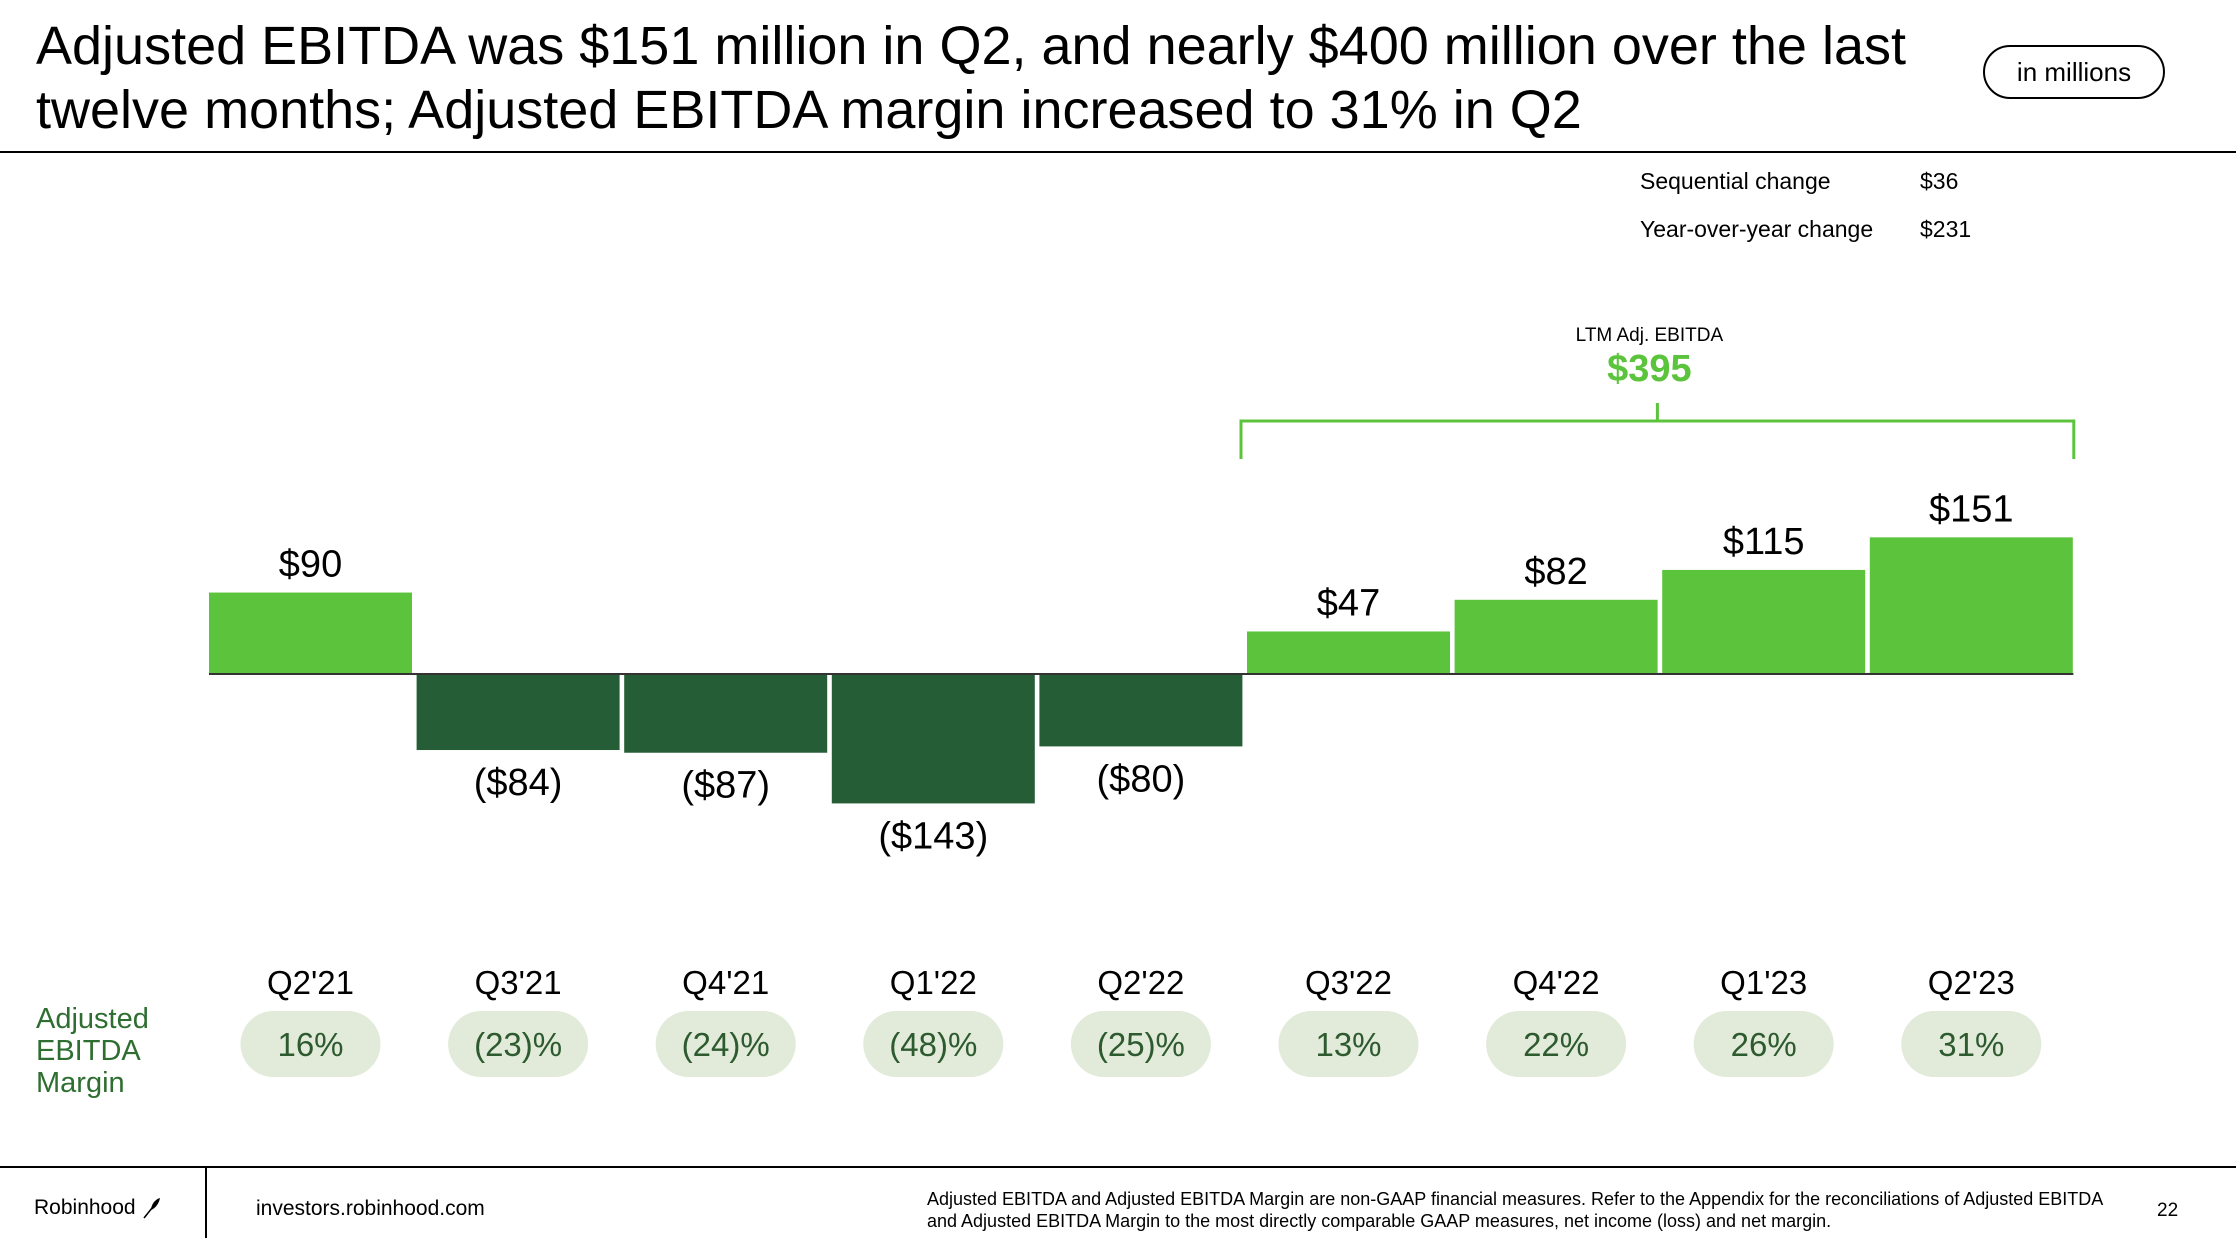 This screenshot has height=1238, width=2236. Describe the element at coordinates (206, 1203) in the screenshot. I see `footer-vertical-divider` at that location.